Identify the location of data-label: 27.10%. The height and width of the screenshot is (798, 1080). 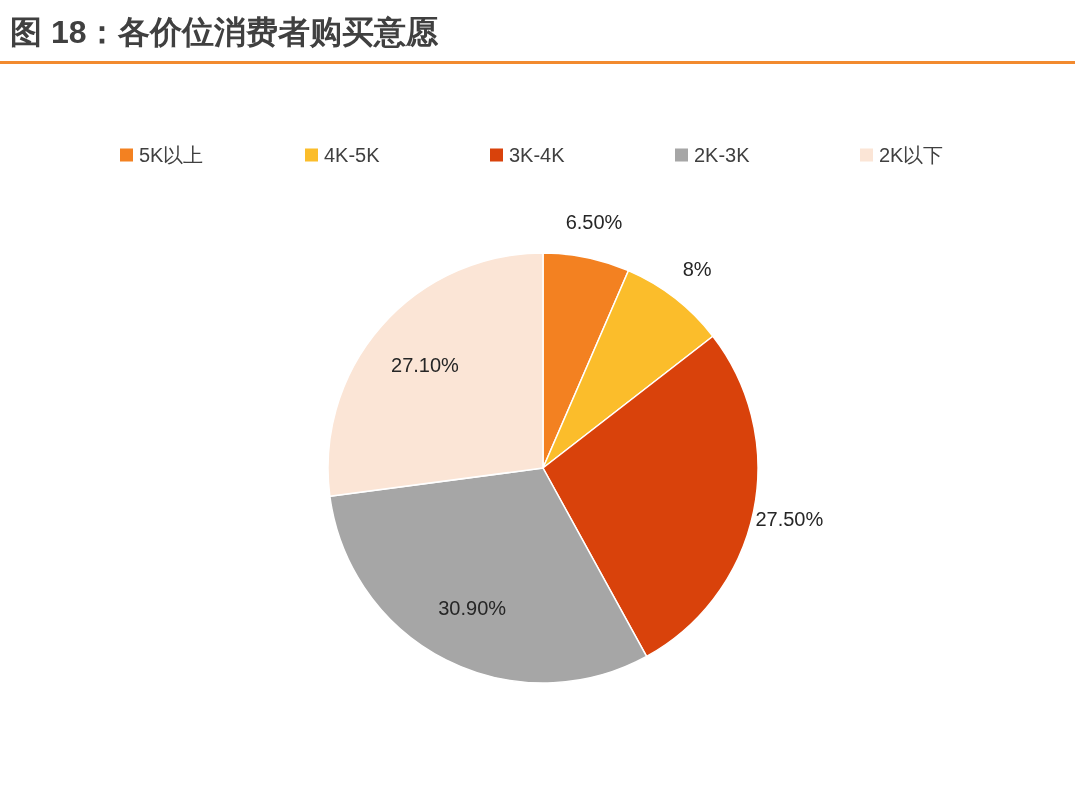
(425, 364).